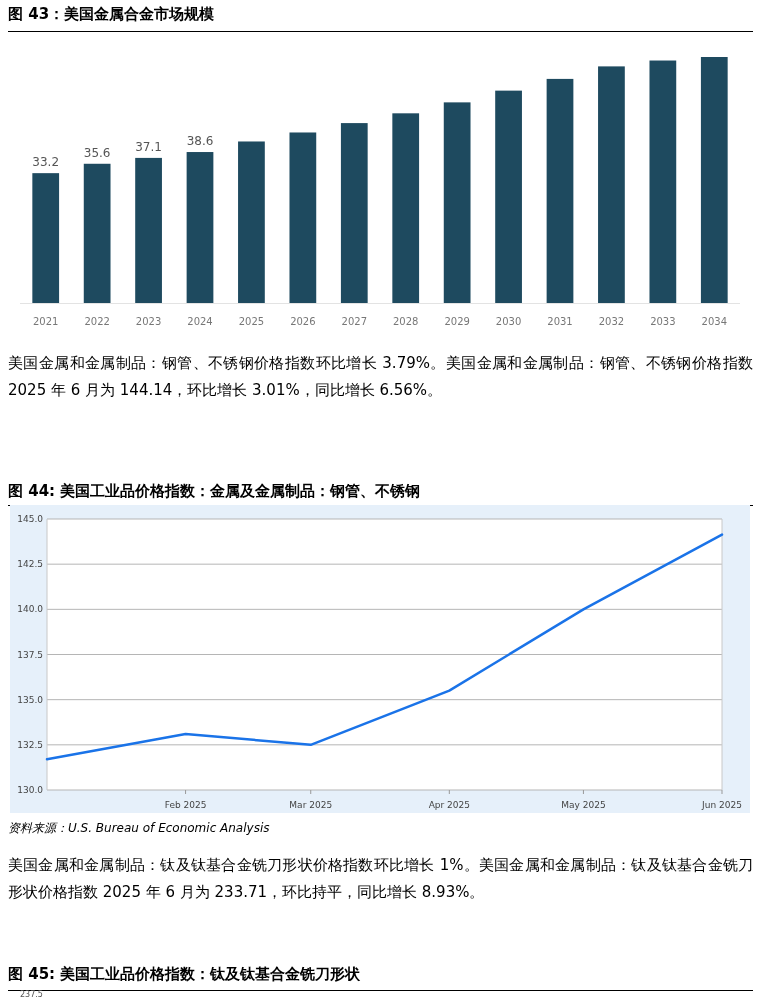 This screenshot has width=759, height=1002. I want to click on x-tick-label: 2030, so click(508, 321).